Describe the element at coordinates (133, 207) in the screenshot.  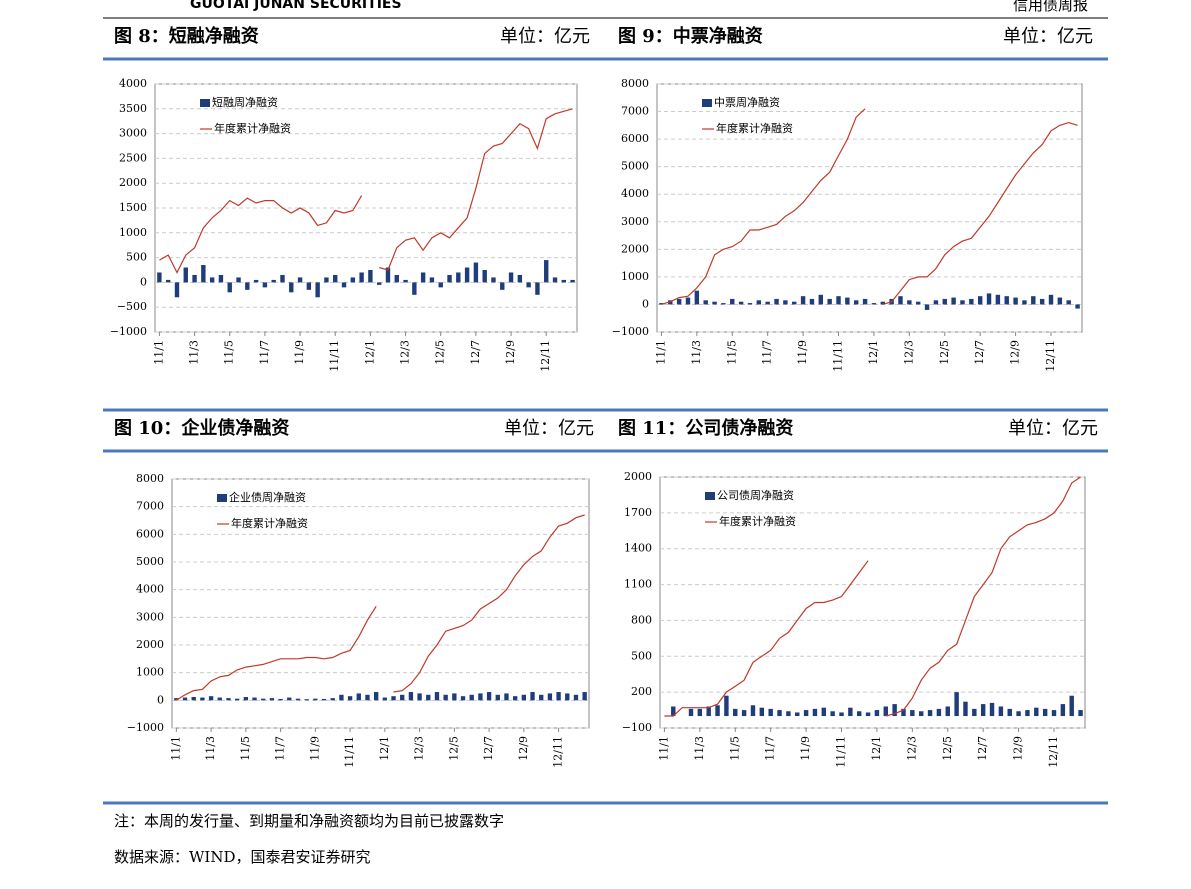
I see `y-tick-label: 1500` at that location.